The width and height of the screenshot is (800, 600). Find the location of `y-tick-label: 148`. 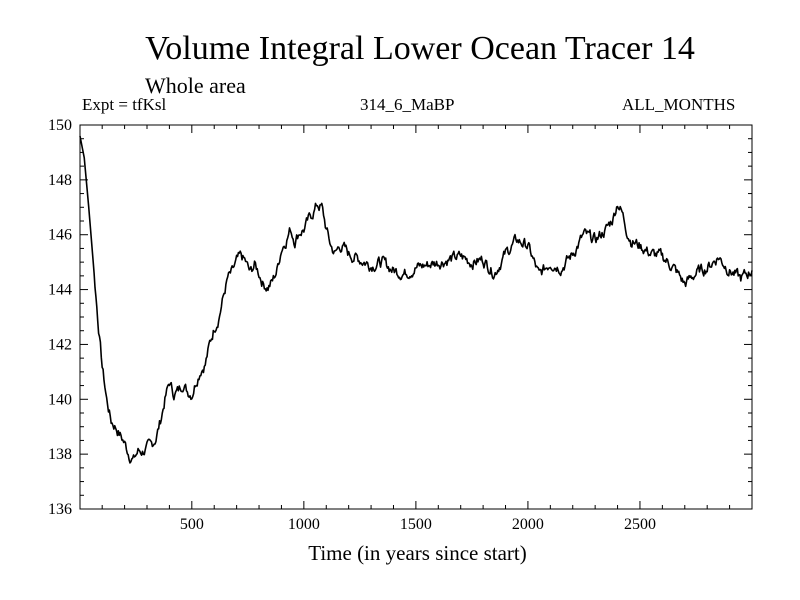

y-tick-label: 148 is located at coordinates (60, 180).